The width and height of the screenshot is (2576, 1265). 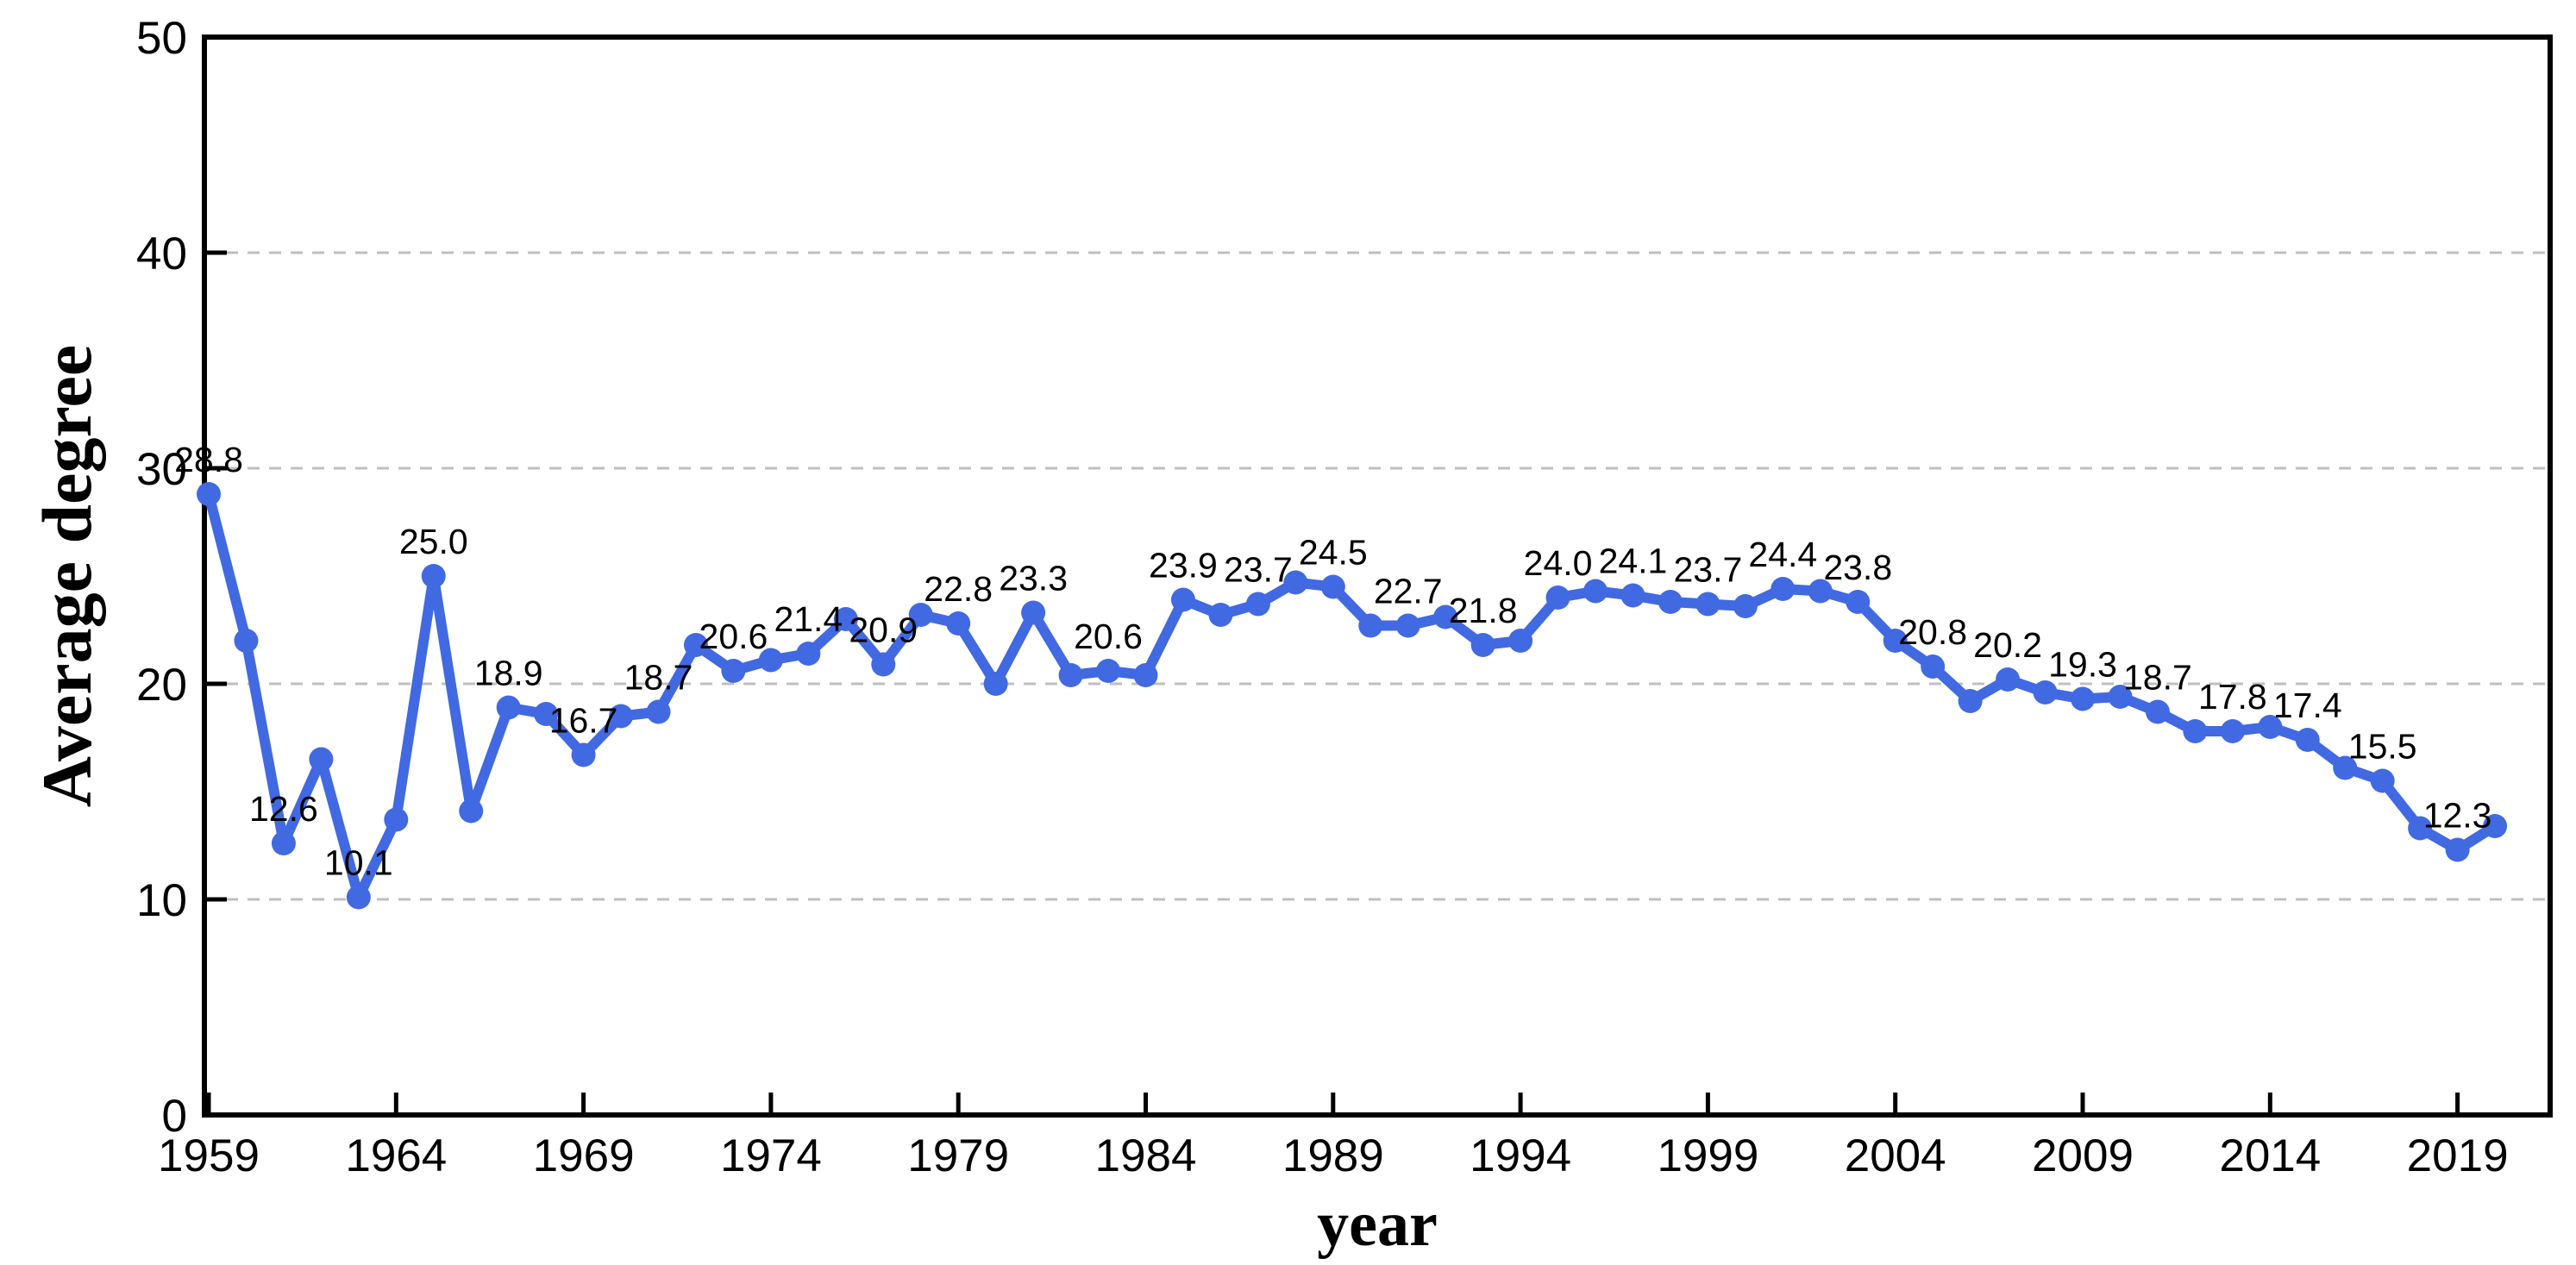 What do you see at coordinates (209, 1155) in the screenshot?
I see `x-tick-label: 1959` at bounding box center [209, 1155].